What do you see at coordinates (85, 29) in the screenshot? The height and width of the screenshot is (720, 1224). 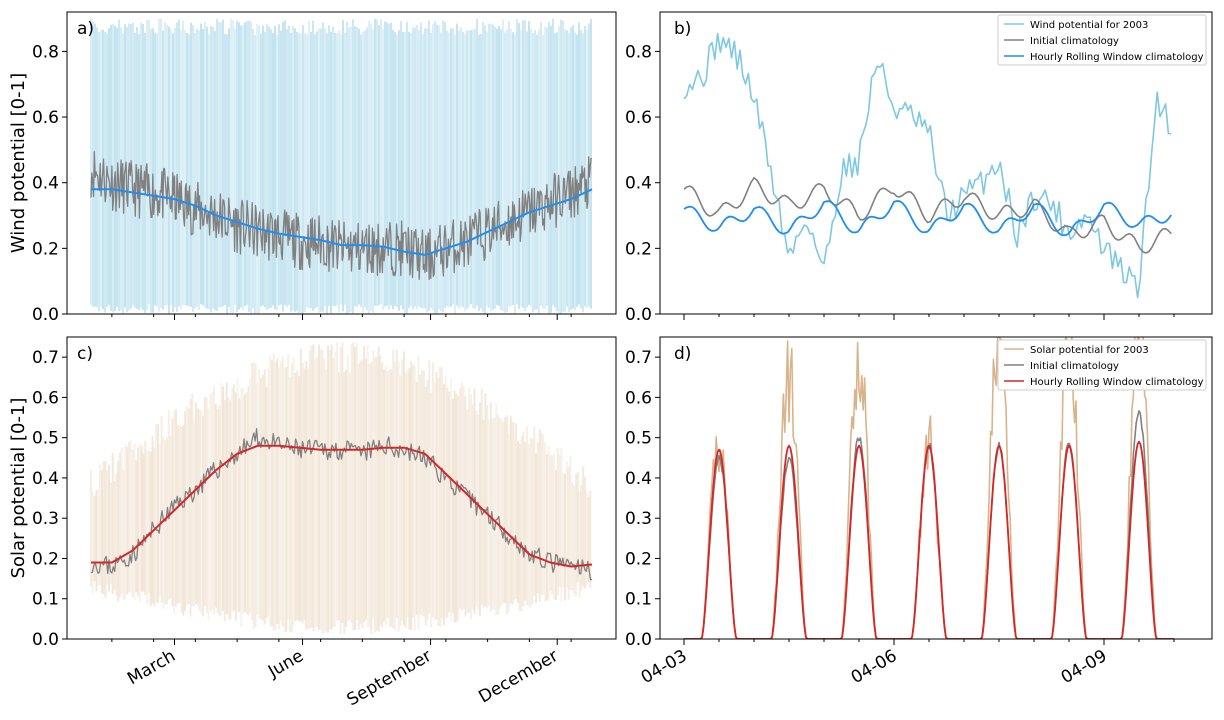 I see `panel-tag: a)` at bounding box center [85, 29].